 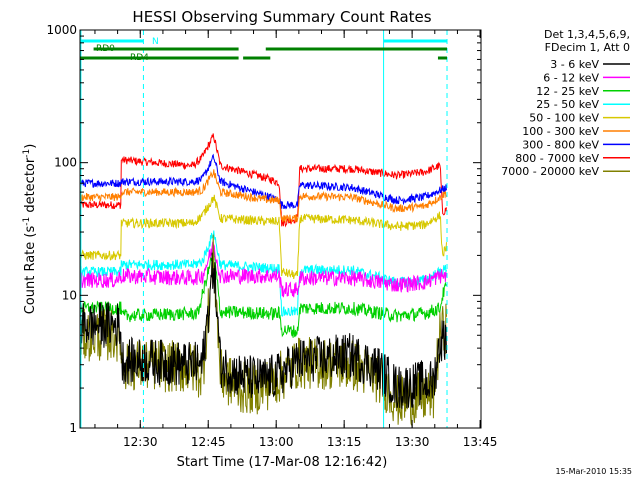 I want to click on legend-label-6: 300 - 800 keV, so click(x=560, y=144).